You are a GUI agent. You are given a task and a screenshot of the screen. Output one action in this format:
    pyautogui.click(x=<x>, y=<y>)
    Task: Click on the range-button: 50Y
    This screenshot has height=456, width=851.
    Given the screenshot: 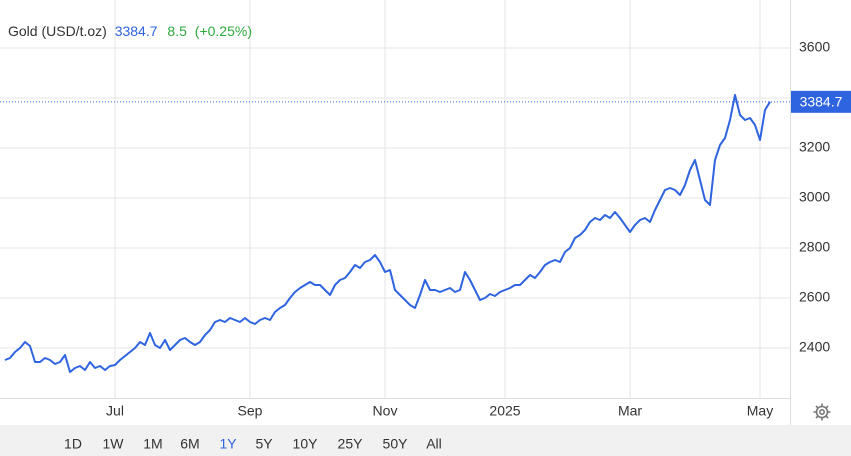 What is the action you would take?
    pyautogui.click(x=396, y=444)
    